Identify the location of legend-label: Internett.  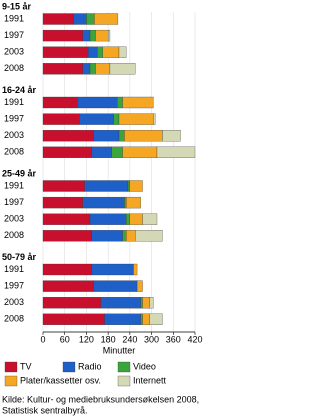
(150, 380).